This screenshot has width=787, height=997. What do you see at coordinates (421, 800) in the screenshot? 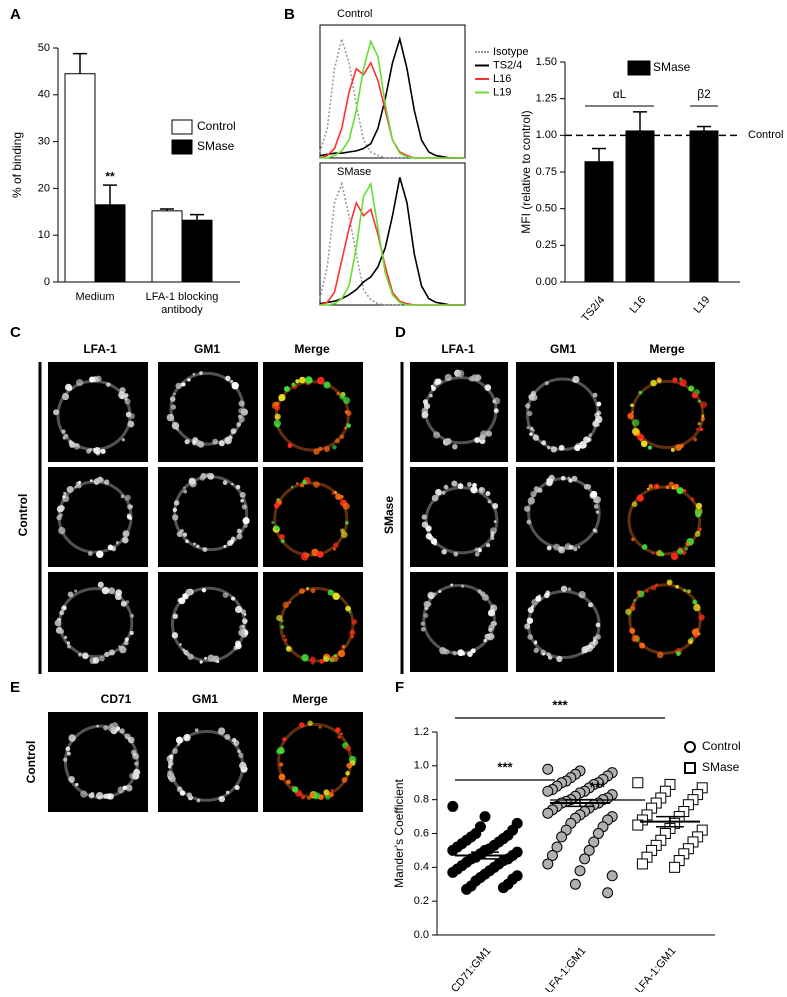
I see `y-tick-label: 0.8` at bounding box center [421, 800].